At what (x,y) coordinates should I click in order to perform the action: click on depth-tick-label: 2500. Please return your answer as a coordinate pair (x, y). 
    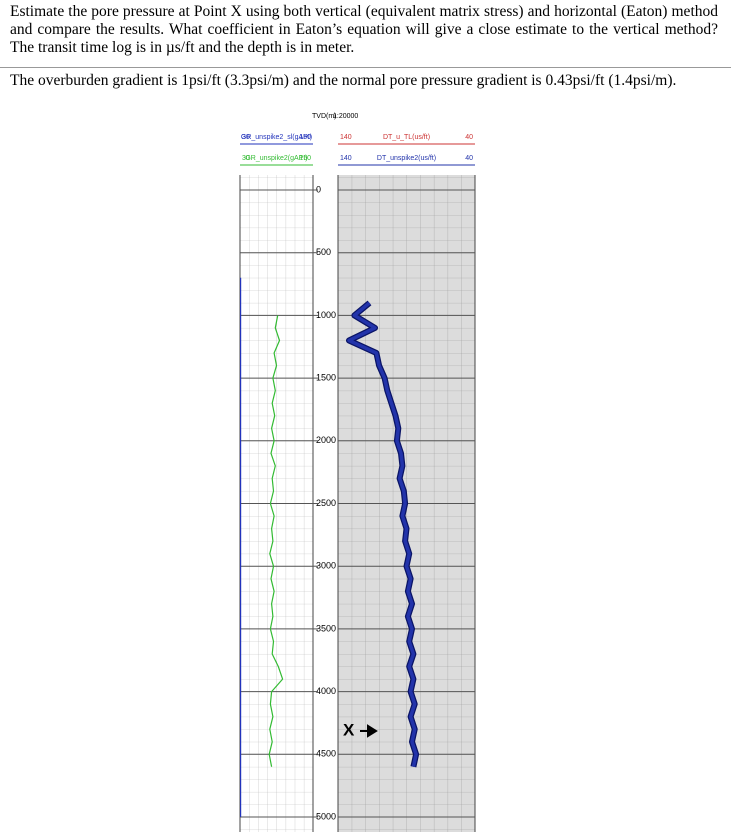
    Looking at the image, I should click on (326, 503).